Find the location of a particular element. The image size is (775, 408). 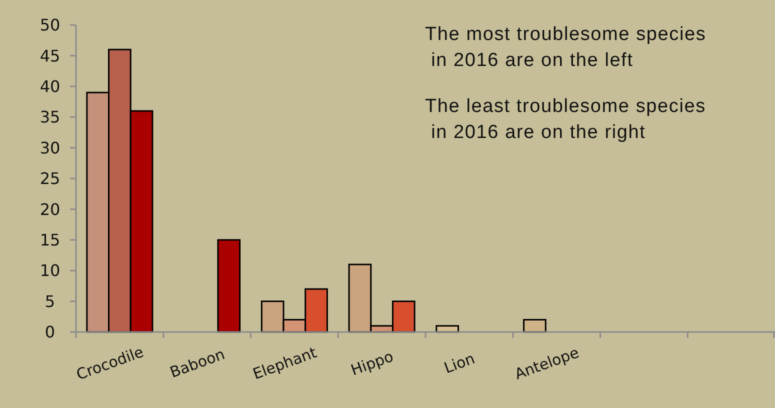

y-tick-label: 25 is located at coordinates (50, 178).